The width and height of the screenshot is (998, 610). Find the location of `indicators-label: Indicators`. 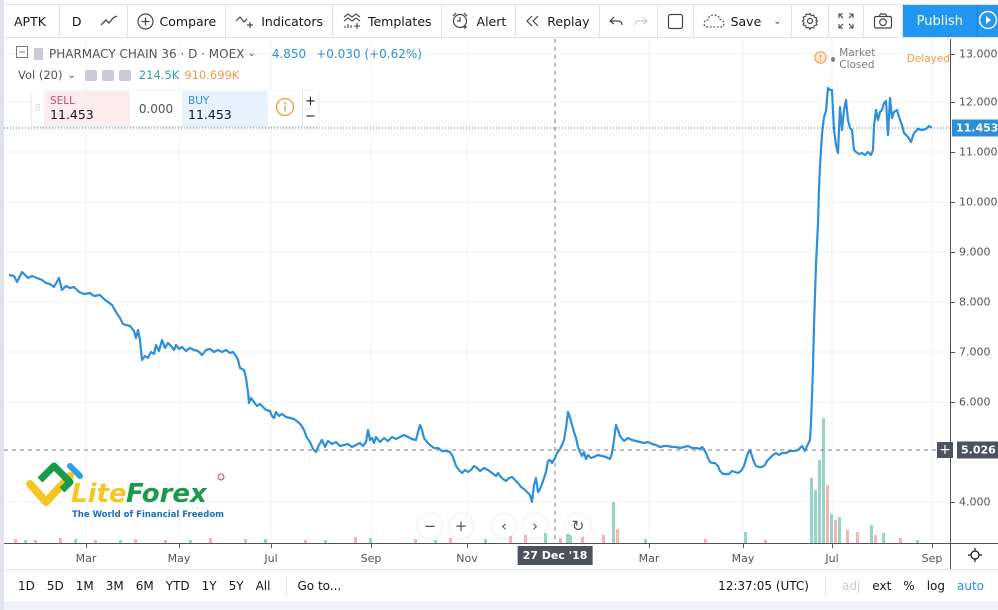

indicators-label: Indicators is located at coordinates (292, 21).